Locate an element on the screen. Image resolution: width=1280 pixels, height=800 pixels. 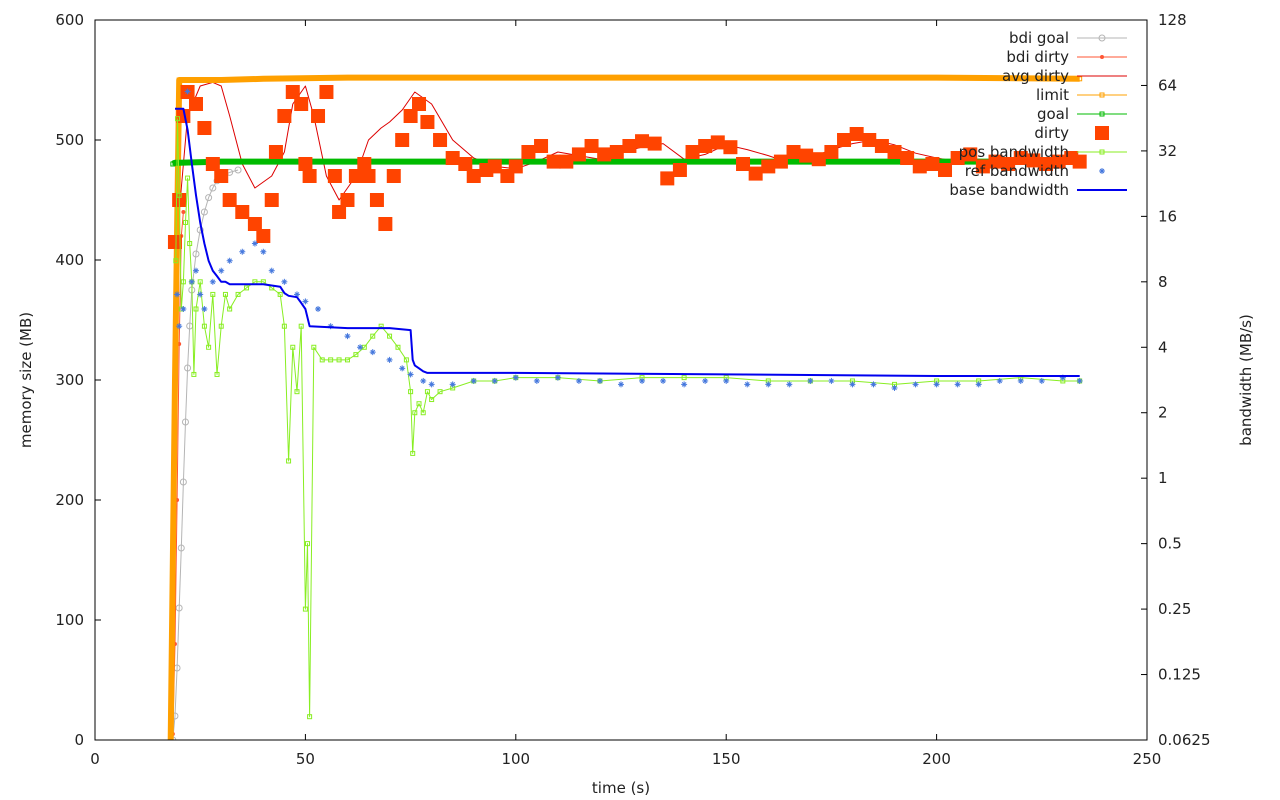
legend-entry: limit is located at coordinates (1081, 95).